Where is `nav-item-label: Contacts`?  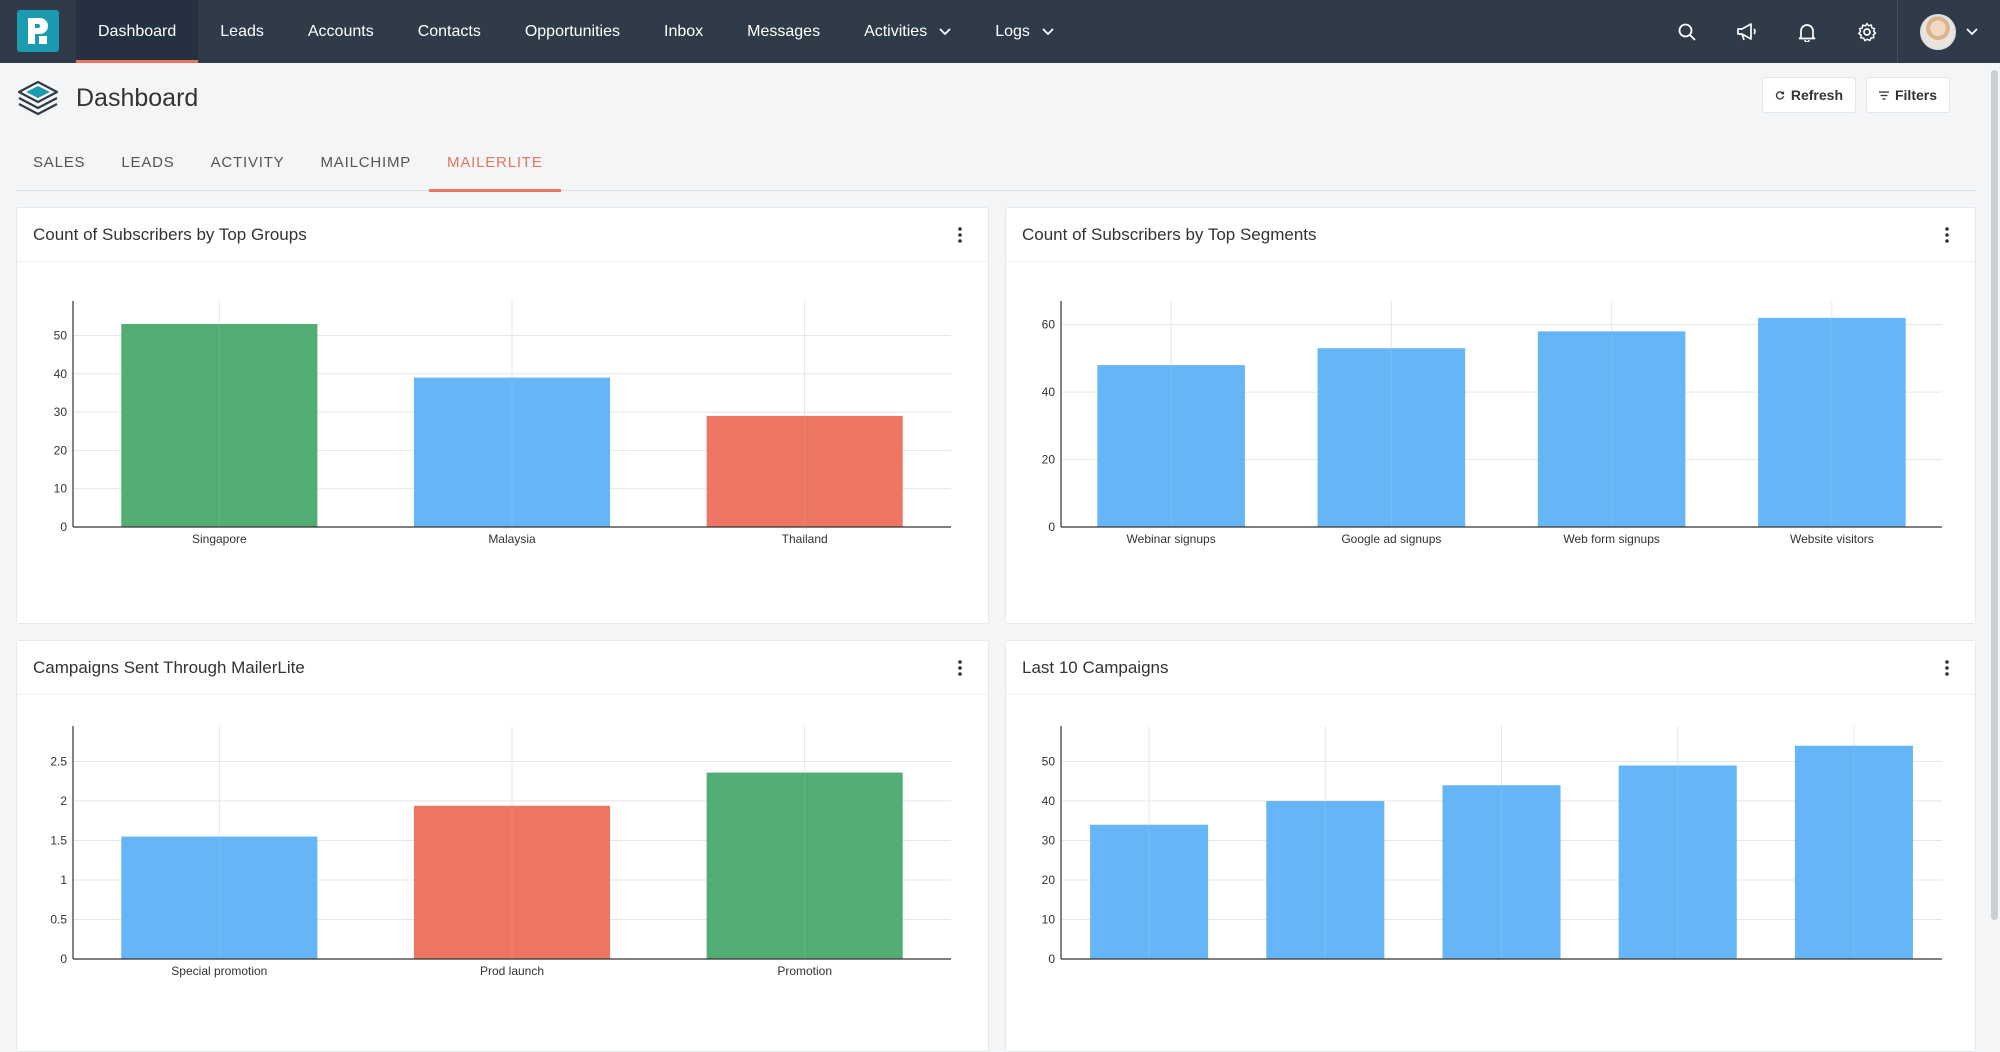
nav-item-label: Contacts is located at coordinates (449, 31).